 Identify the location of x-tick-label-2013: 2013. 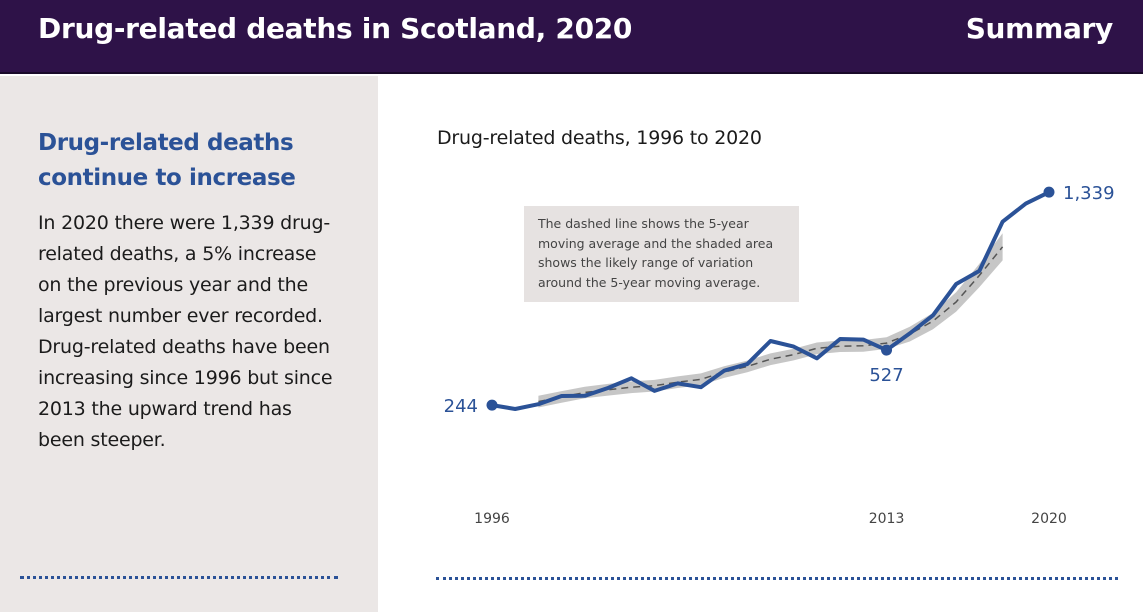
(887, 519).